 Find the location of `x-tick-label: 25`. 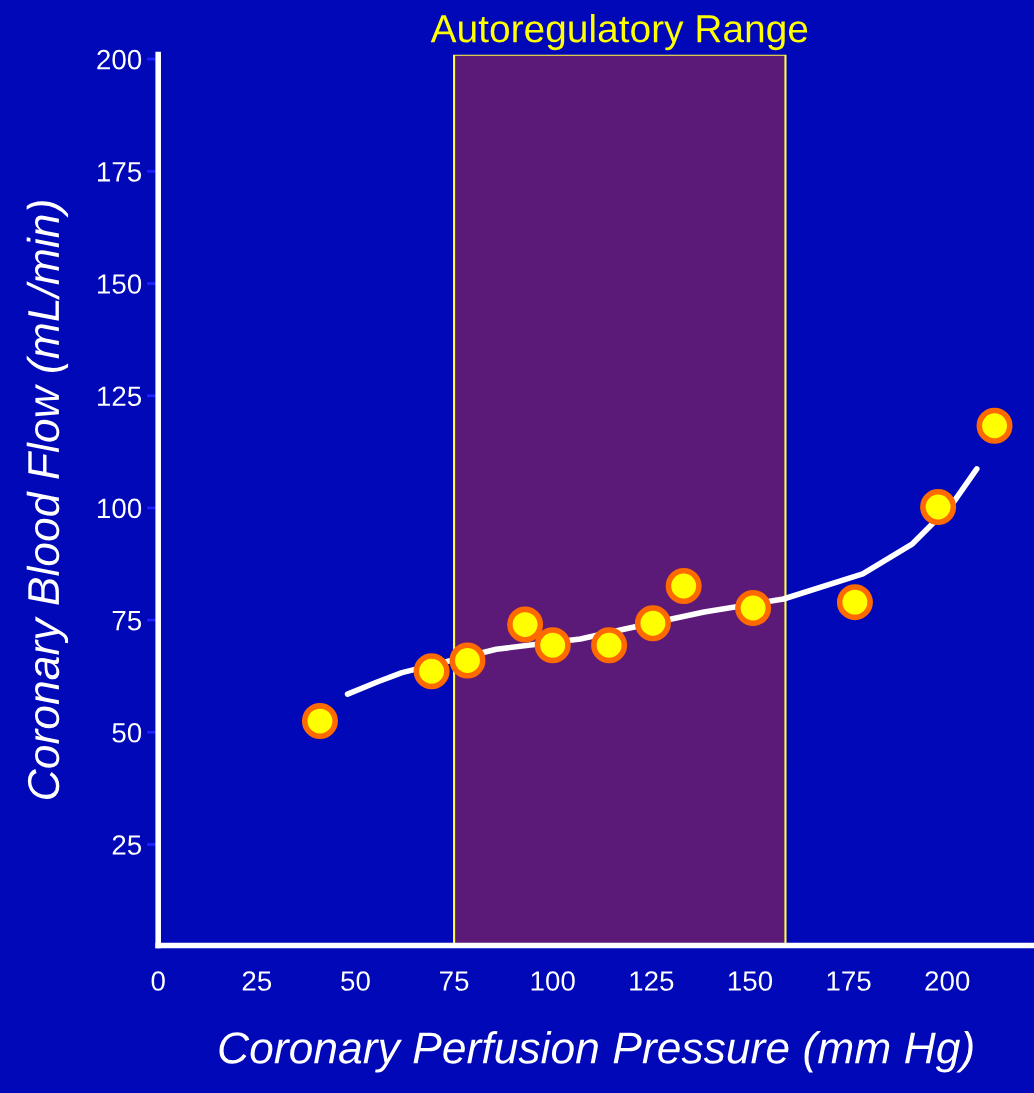

x-tick-label: 25 is located at coordinates (257, 981).